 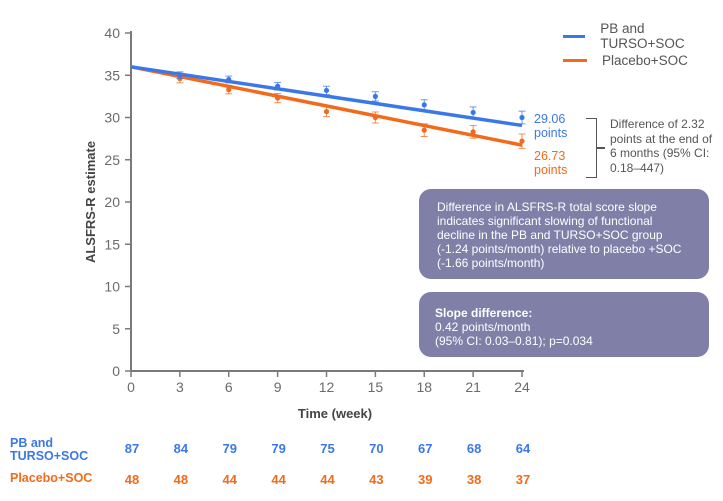 I want to click on end-label-placebo: 26.73 points, so click(x=550, y=163).